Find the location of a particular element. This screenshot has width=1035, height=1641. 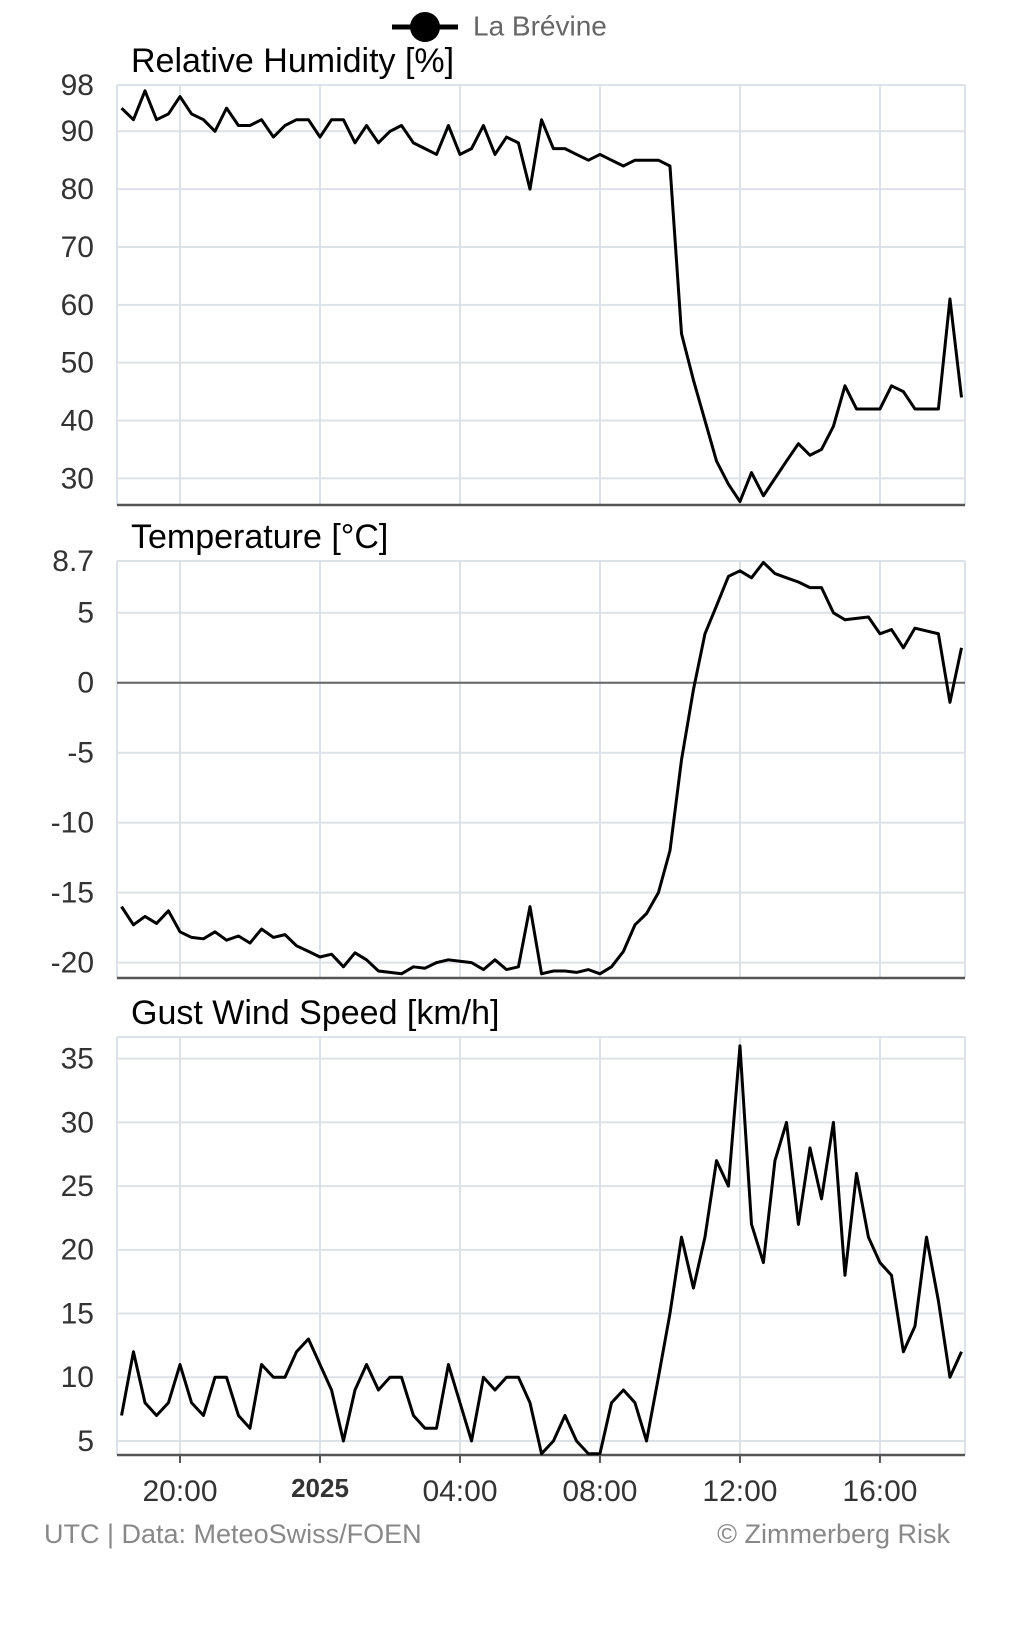

x-tick-label: 2025 is located at coordinates (320, 1488).